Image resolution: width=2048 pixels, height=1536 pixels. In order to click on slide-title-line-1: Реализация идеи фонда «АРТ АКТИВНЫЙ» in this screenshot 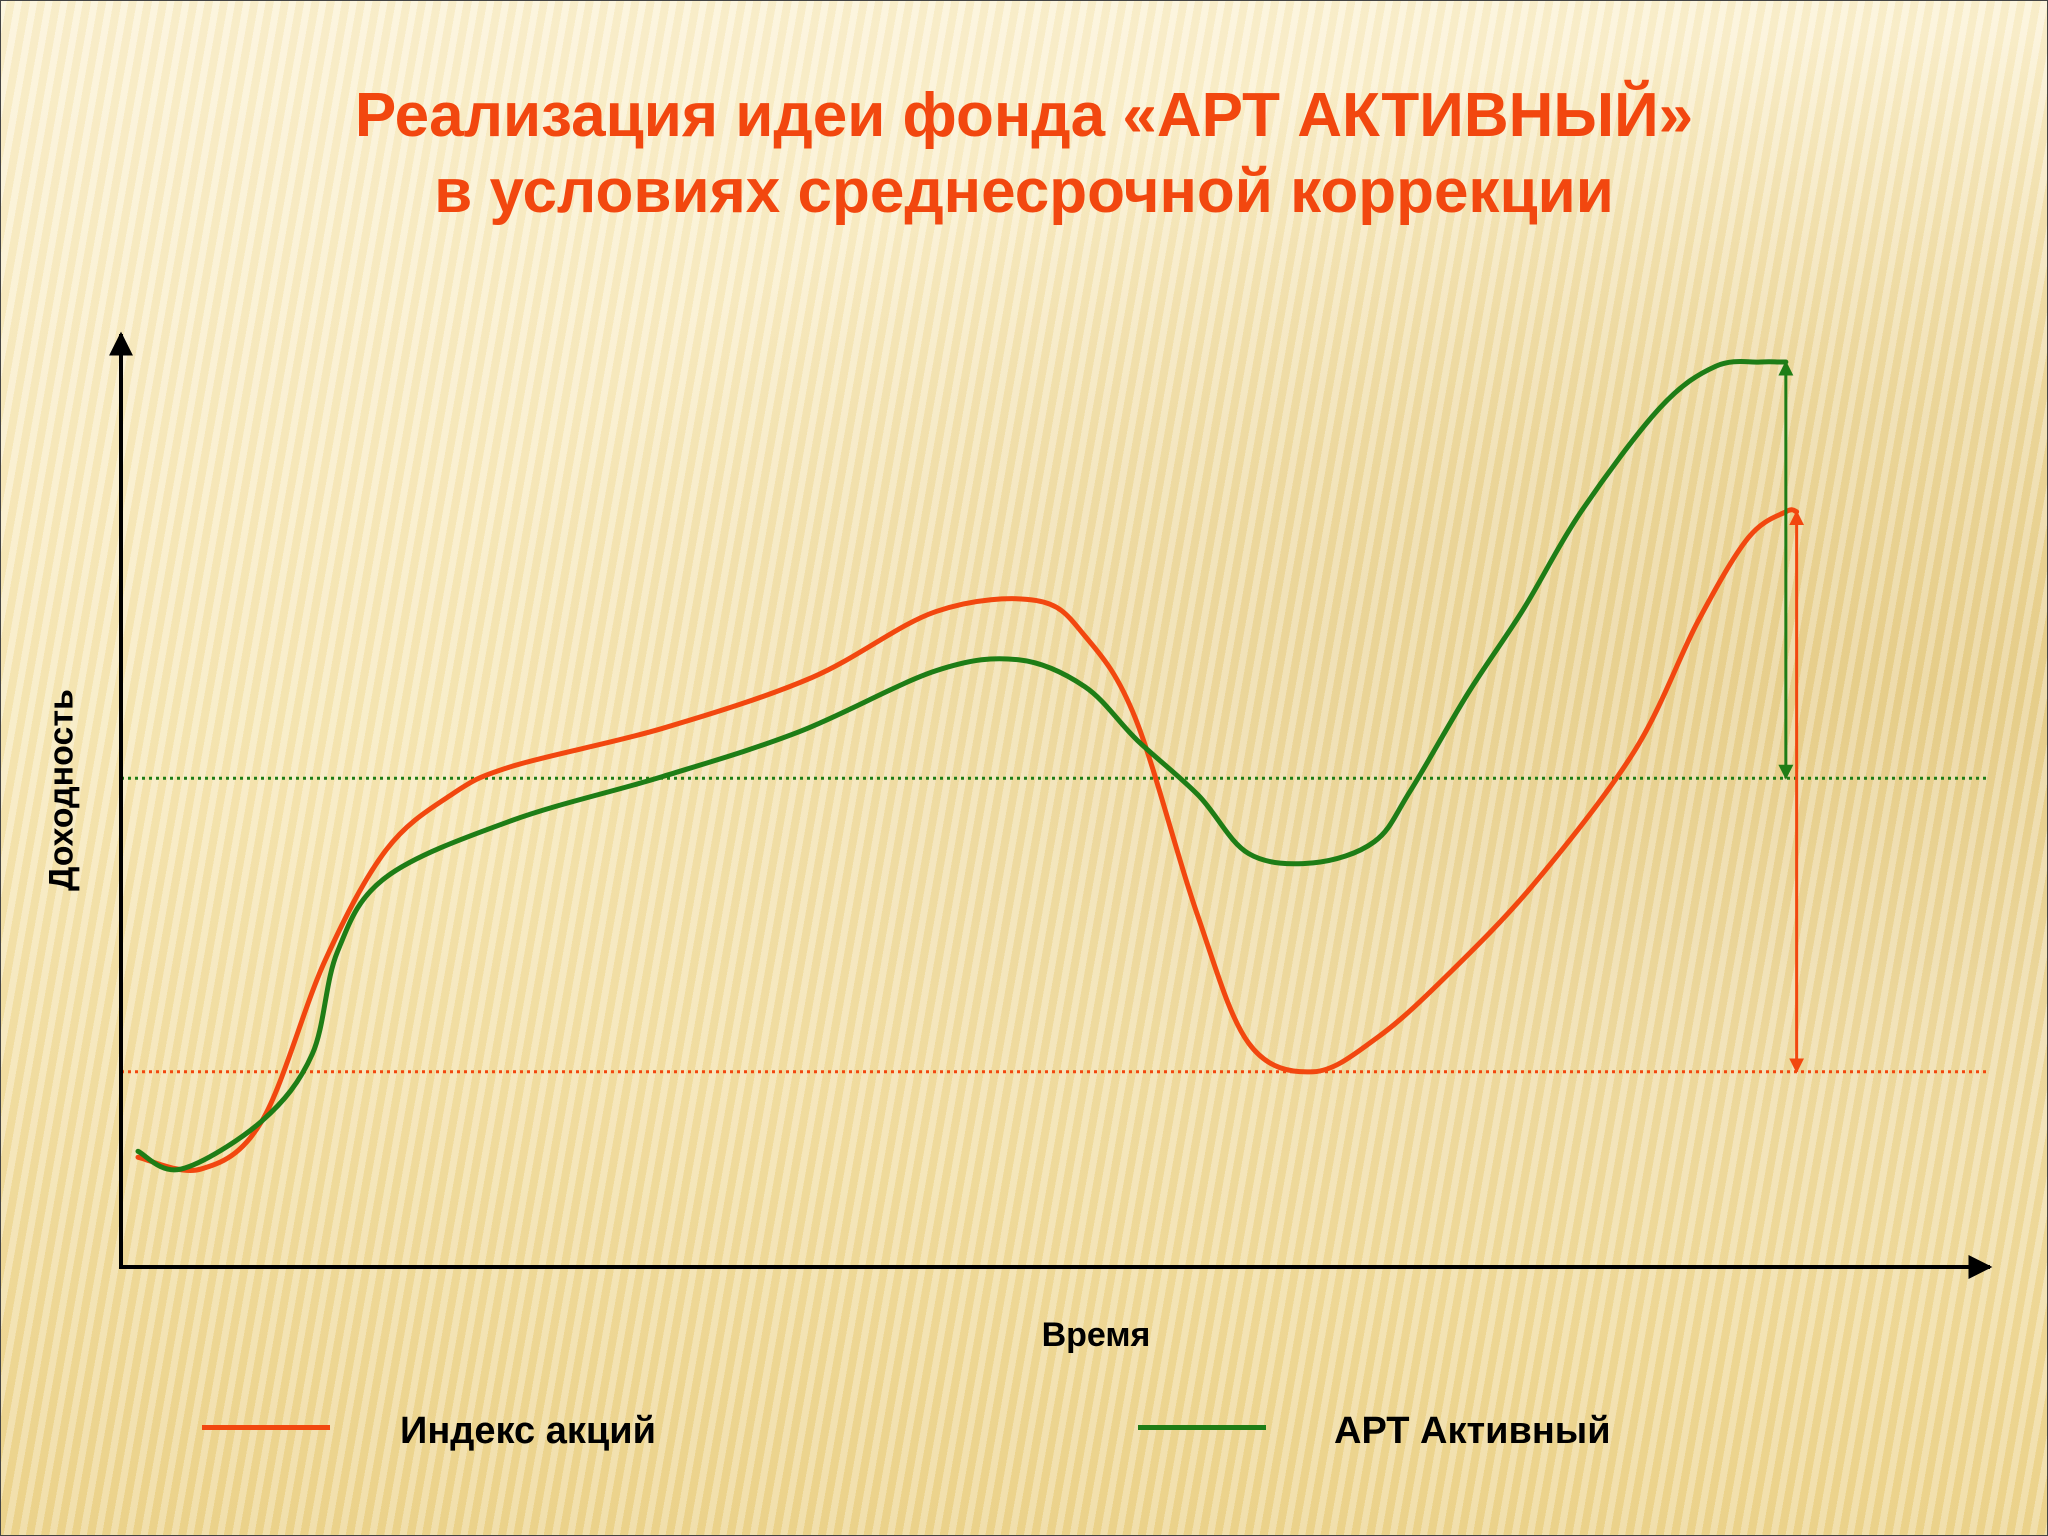, I will do `click(1024, 115)`.